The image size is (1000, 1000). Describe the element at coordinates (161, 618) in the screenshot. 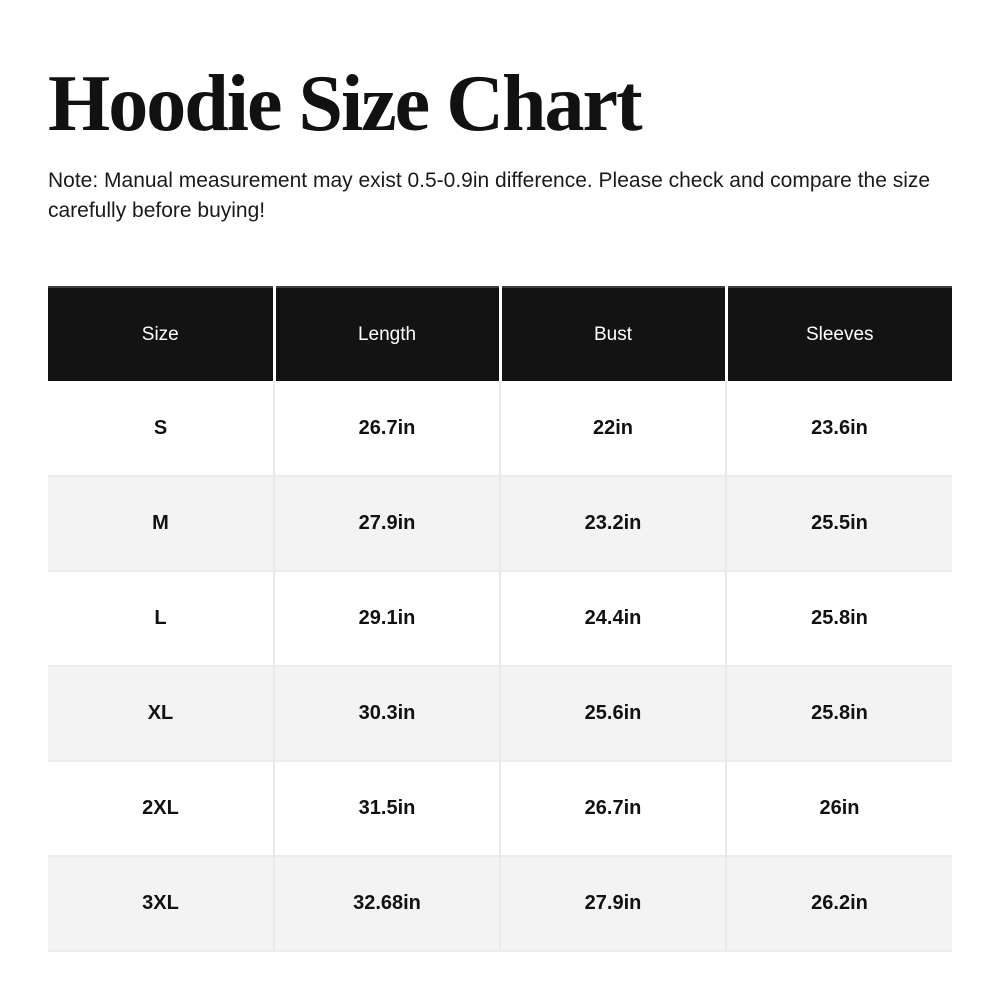

I see `cell-size: L` at that location.